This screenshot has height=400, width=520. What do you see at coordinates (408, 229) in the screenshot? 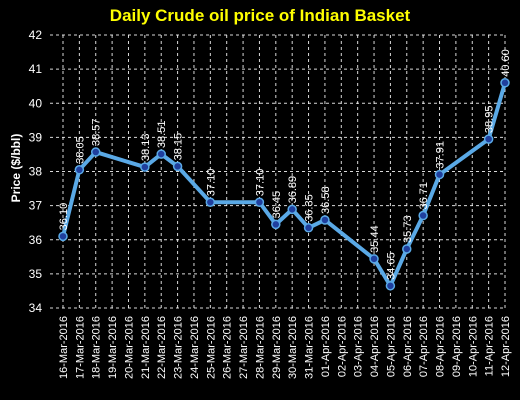
I see `data-label: 35.73` at bounding box center [408, 229].